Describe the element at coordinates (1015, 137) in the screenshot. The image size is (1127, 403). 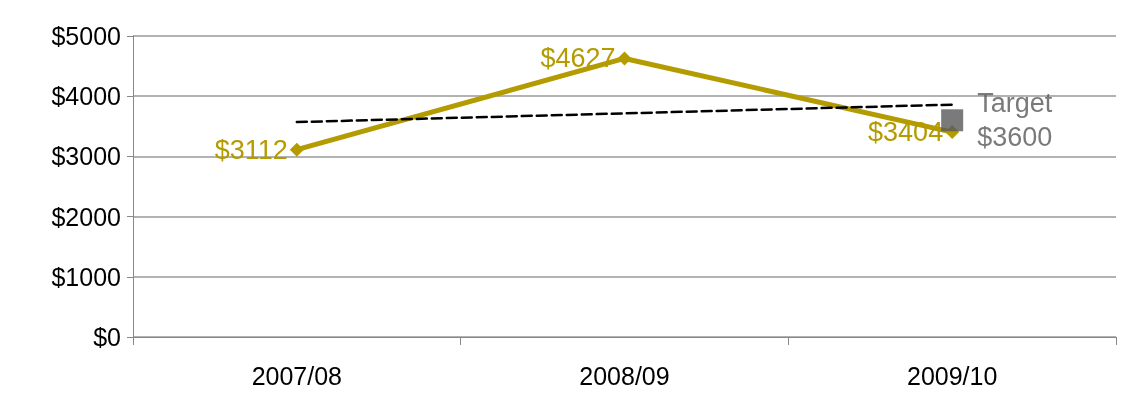
I see `data-label: $3600` at that location.